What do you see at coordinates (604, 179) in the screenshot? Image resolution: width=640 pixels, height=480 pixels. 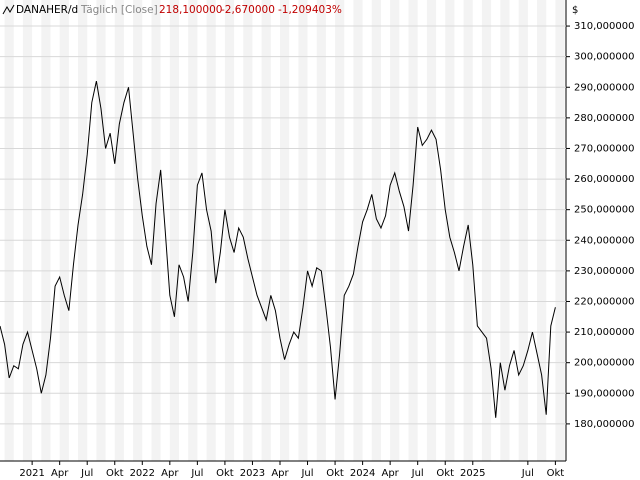 I see `y-tick-label: 260,000000` at bounding box center [604, 179].